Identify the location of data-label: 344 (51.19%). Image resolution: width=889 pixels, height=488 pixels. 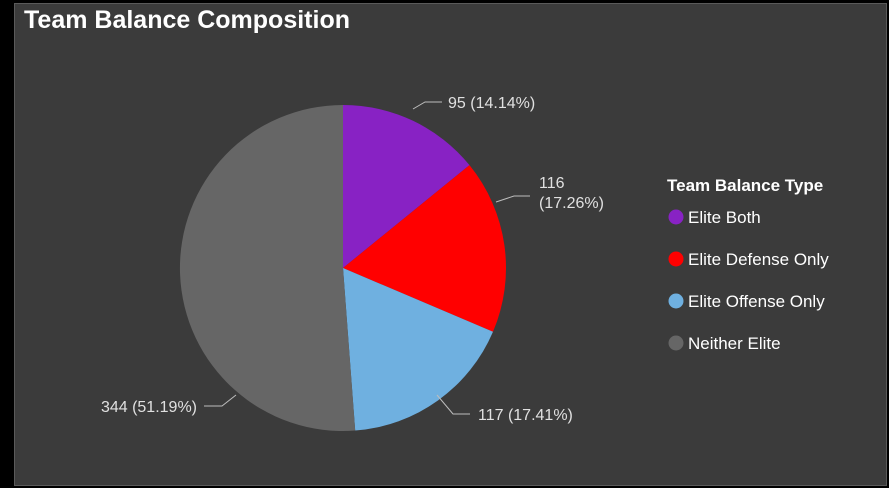
(149, 407).